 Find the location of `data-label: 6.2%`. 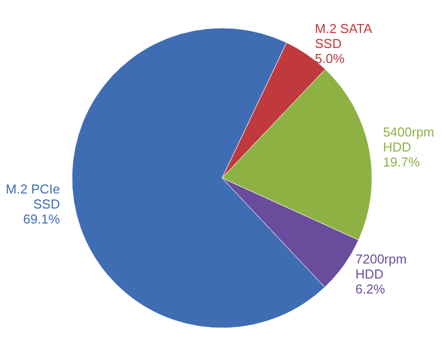

data-label: 6.2% is located at coordinates (370, 288).